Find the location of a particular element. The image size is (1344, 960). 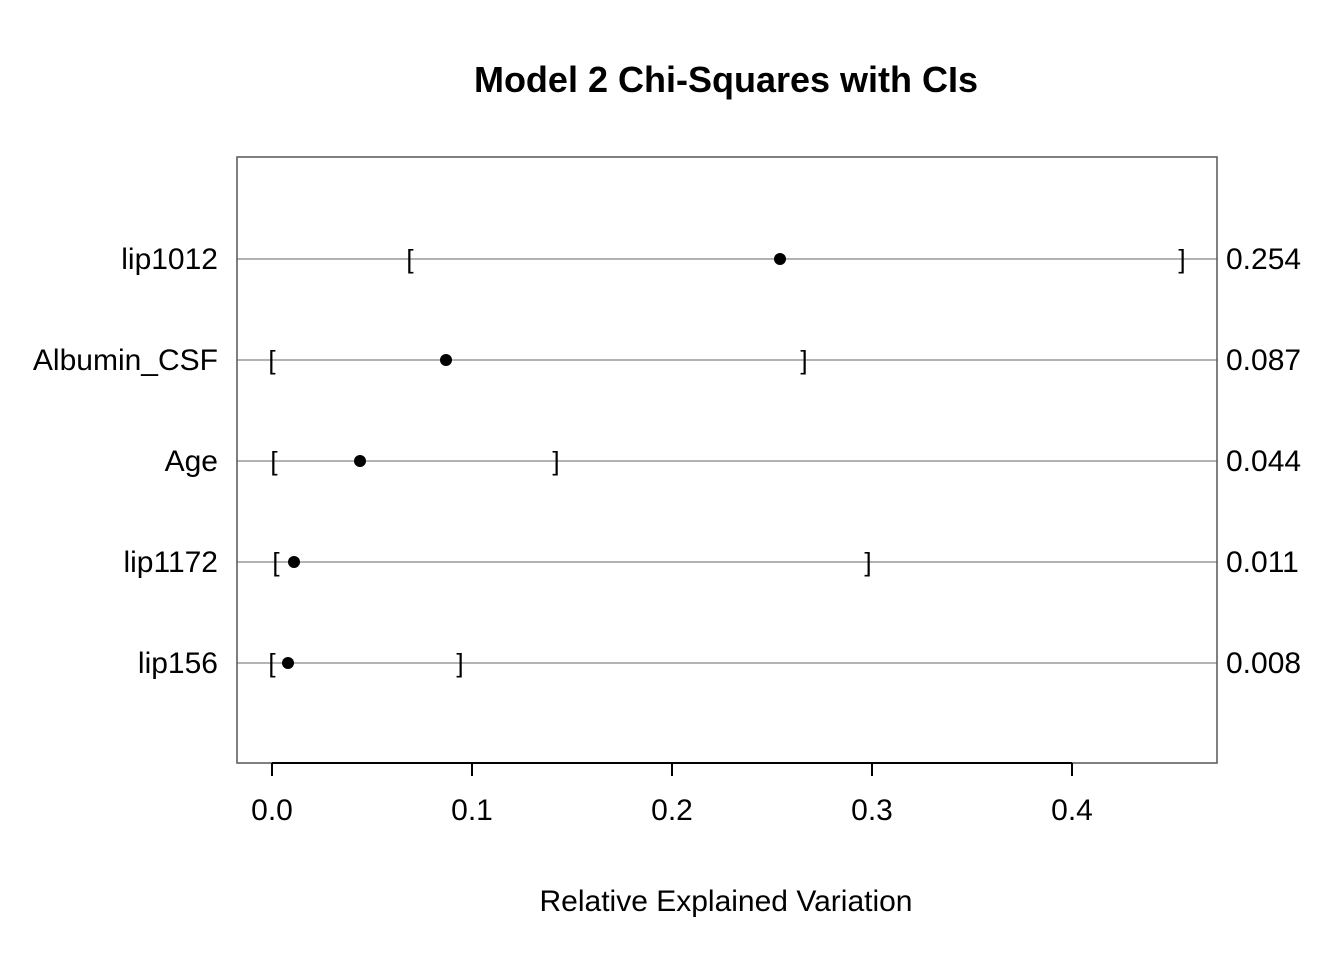

category-labels: lip1012 Albumin_CSF Age lip1172 lip156 is located at coordinates (125, 461).